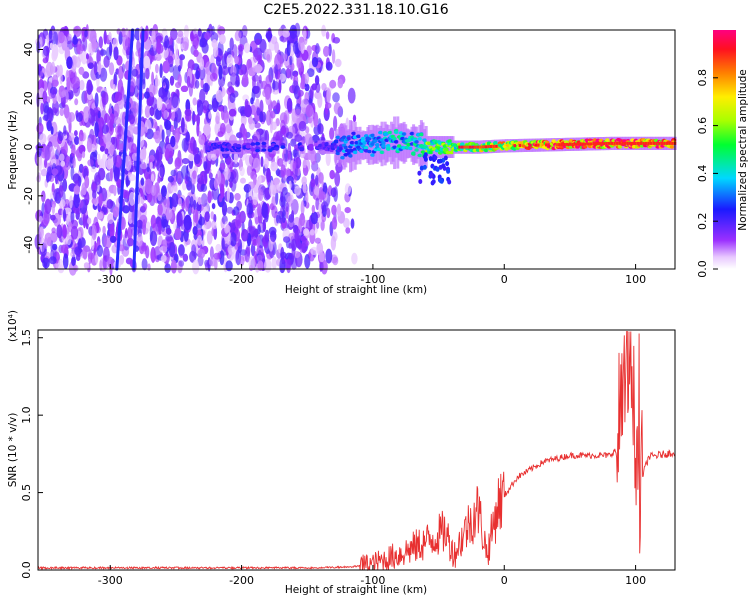  Describe the element at coordinates (28, 245) in the screenshot. I see `y-tick-label: -40` at that location.